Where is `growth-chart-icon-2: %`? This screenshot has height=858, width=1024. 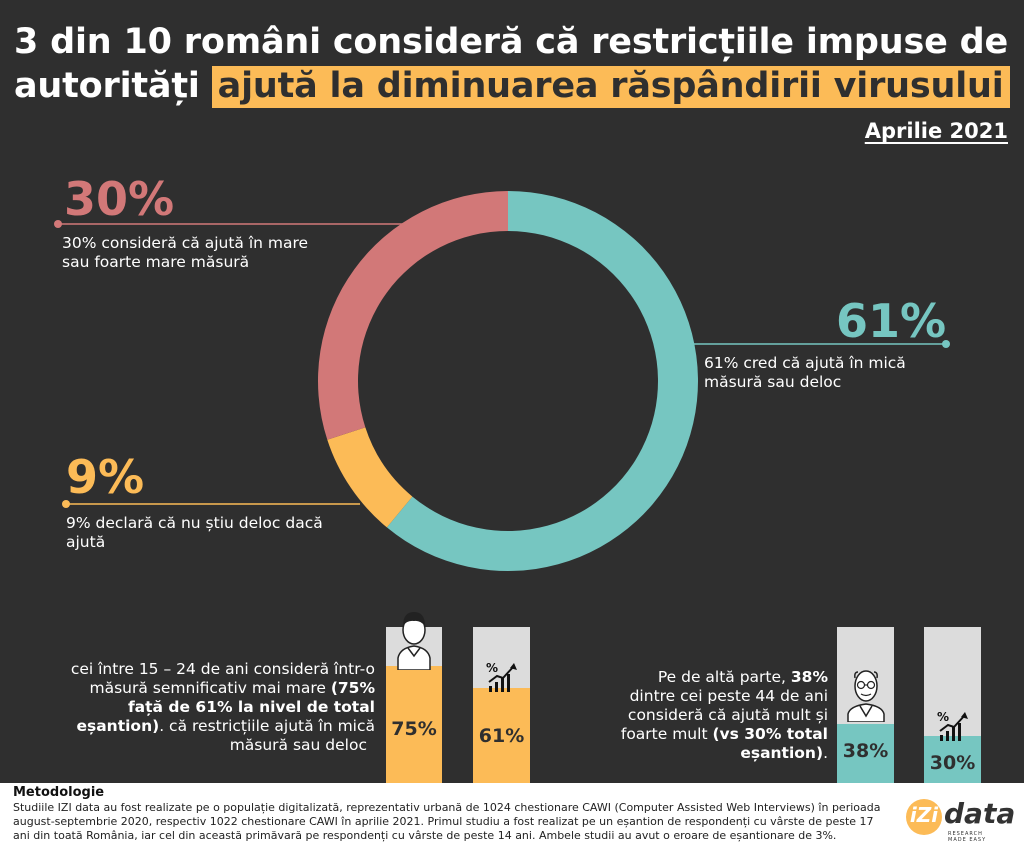 growth-chart-icon-2: % is located at coordinates (952, 725).